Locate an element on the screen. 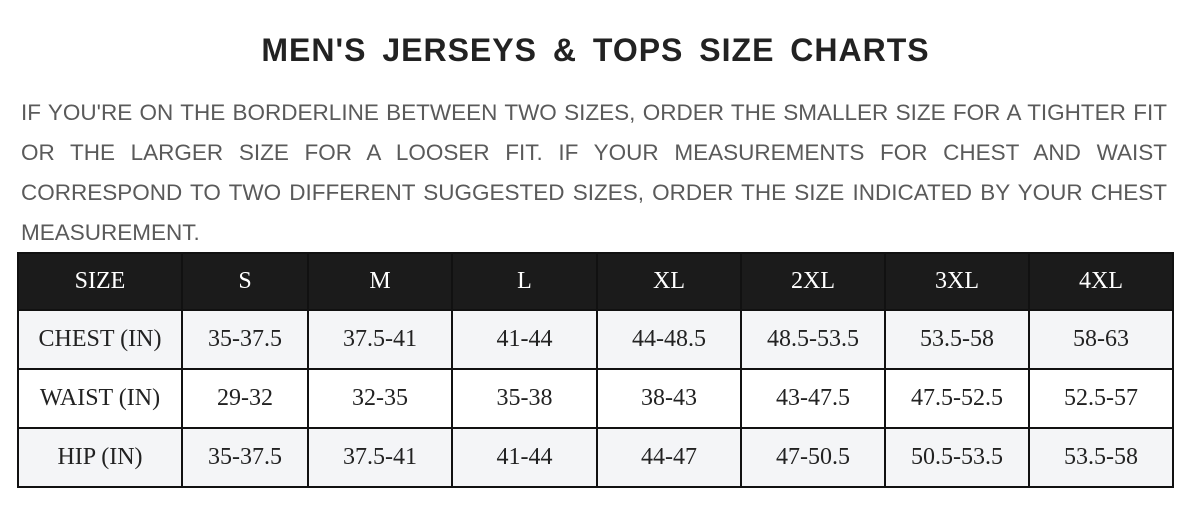 The height and width of the screenshot is (510, 1191). column-header: M is located at coordinates (380, 281).